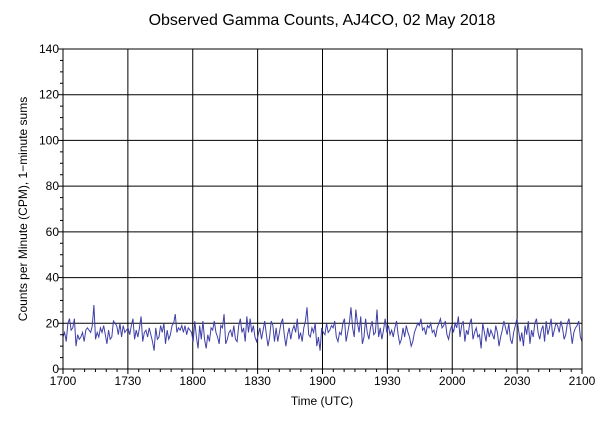  What do you see at coordinates (53, 232) in the screenshot?
I see `y-tick-label: 60` at bounding box center [53, 232].